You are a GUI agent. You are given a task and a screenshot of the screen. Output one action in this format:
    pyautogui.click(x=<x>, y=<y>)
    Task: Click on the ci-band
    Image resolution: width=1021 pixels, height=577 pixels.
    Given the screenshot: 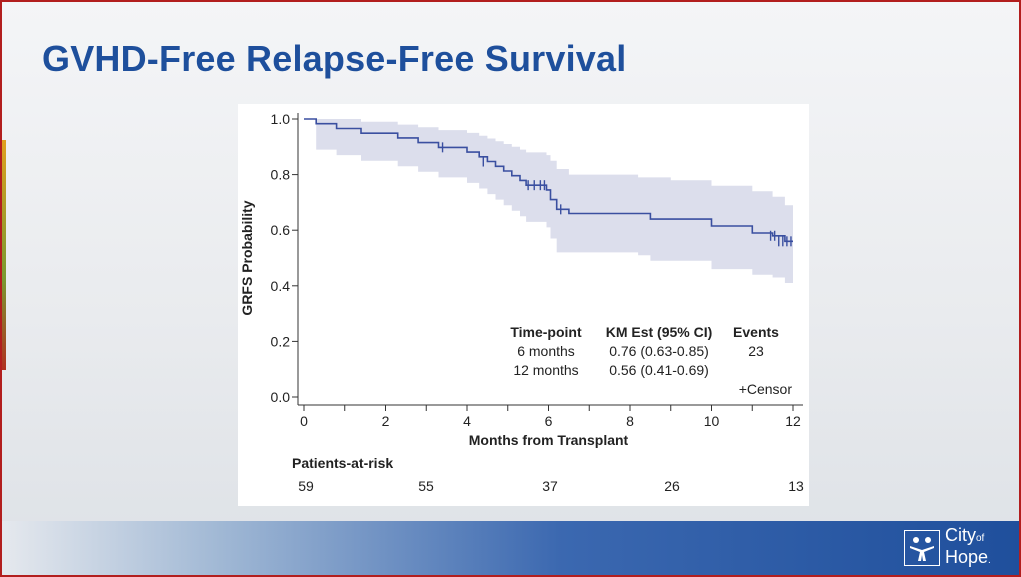 What is the action you would take?
    pyautogui.click(x=548, y=201)
    